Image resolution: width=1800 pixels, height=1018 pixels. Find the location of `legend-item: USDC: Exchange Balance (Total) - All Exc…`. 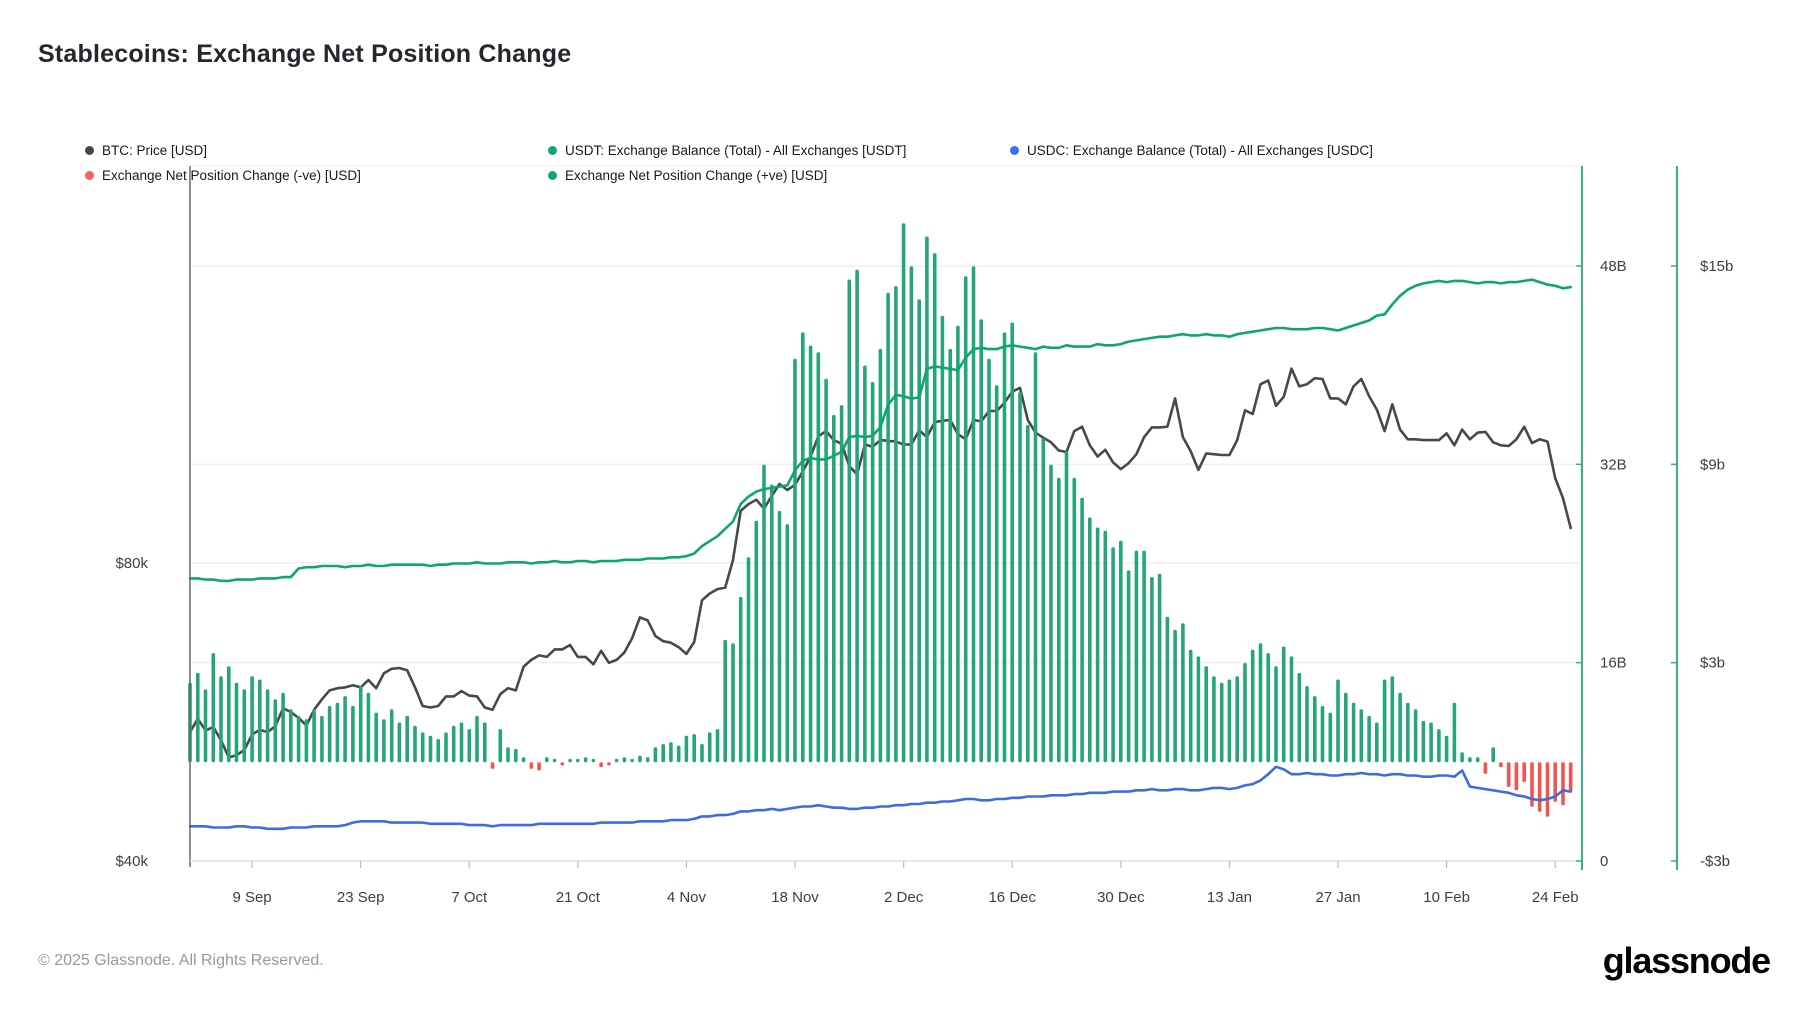

legend-item: USDC: Exchange Balance (Total) - All Exc… is located at coordinates (1191, 150).